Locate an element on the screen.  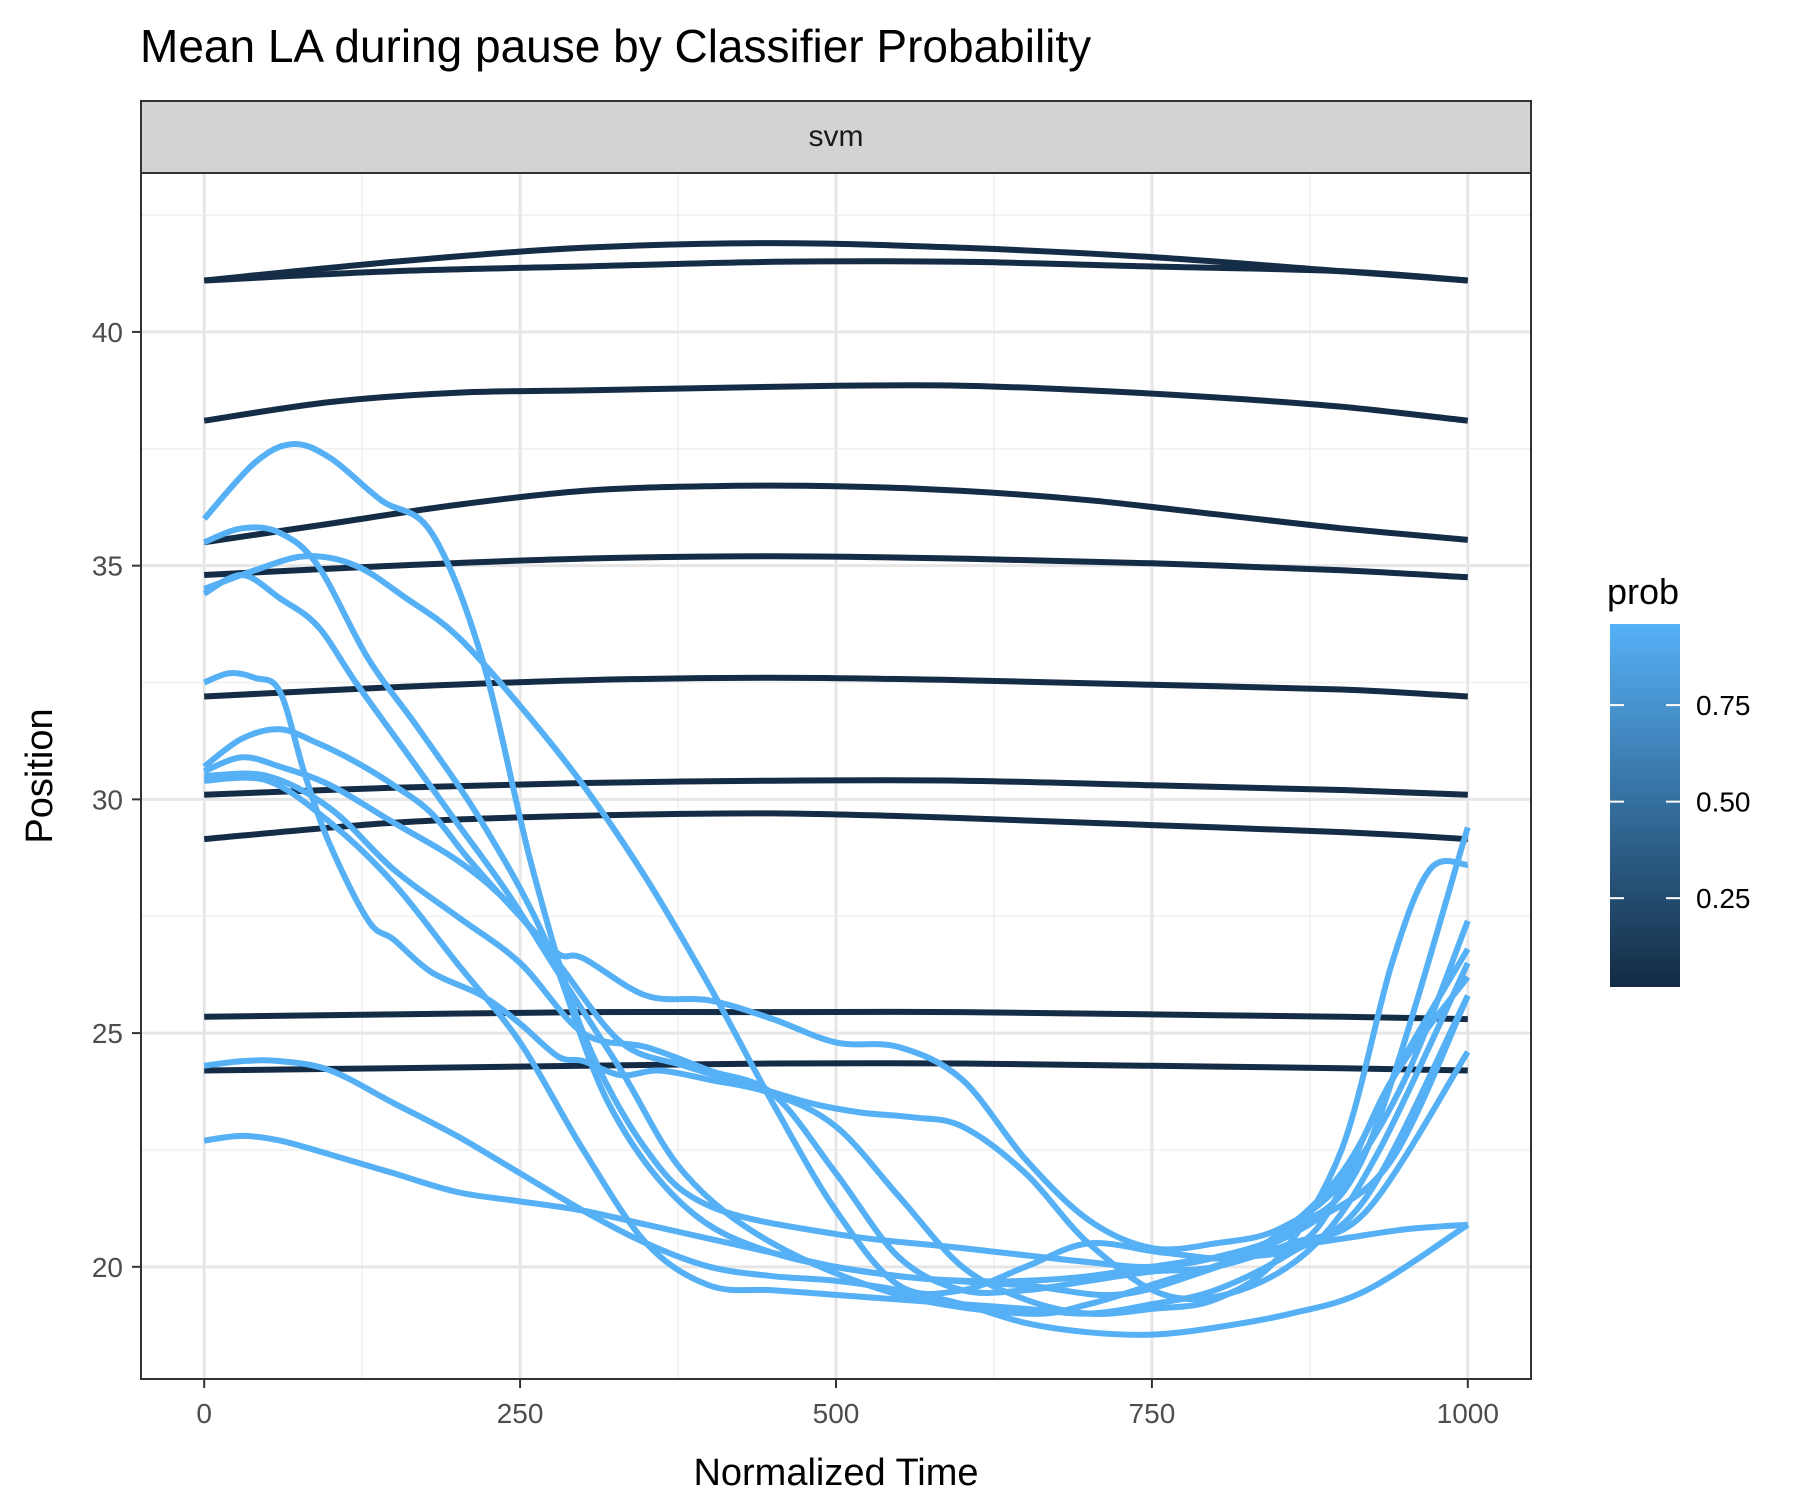
legend: prob 0.25 0.50 0.75 is located at coordinates (1679, 779).